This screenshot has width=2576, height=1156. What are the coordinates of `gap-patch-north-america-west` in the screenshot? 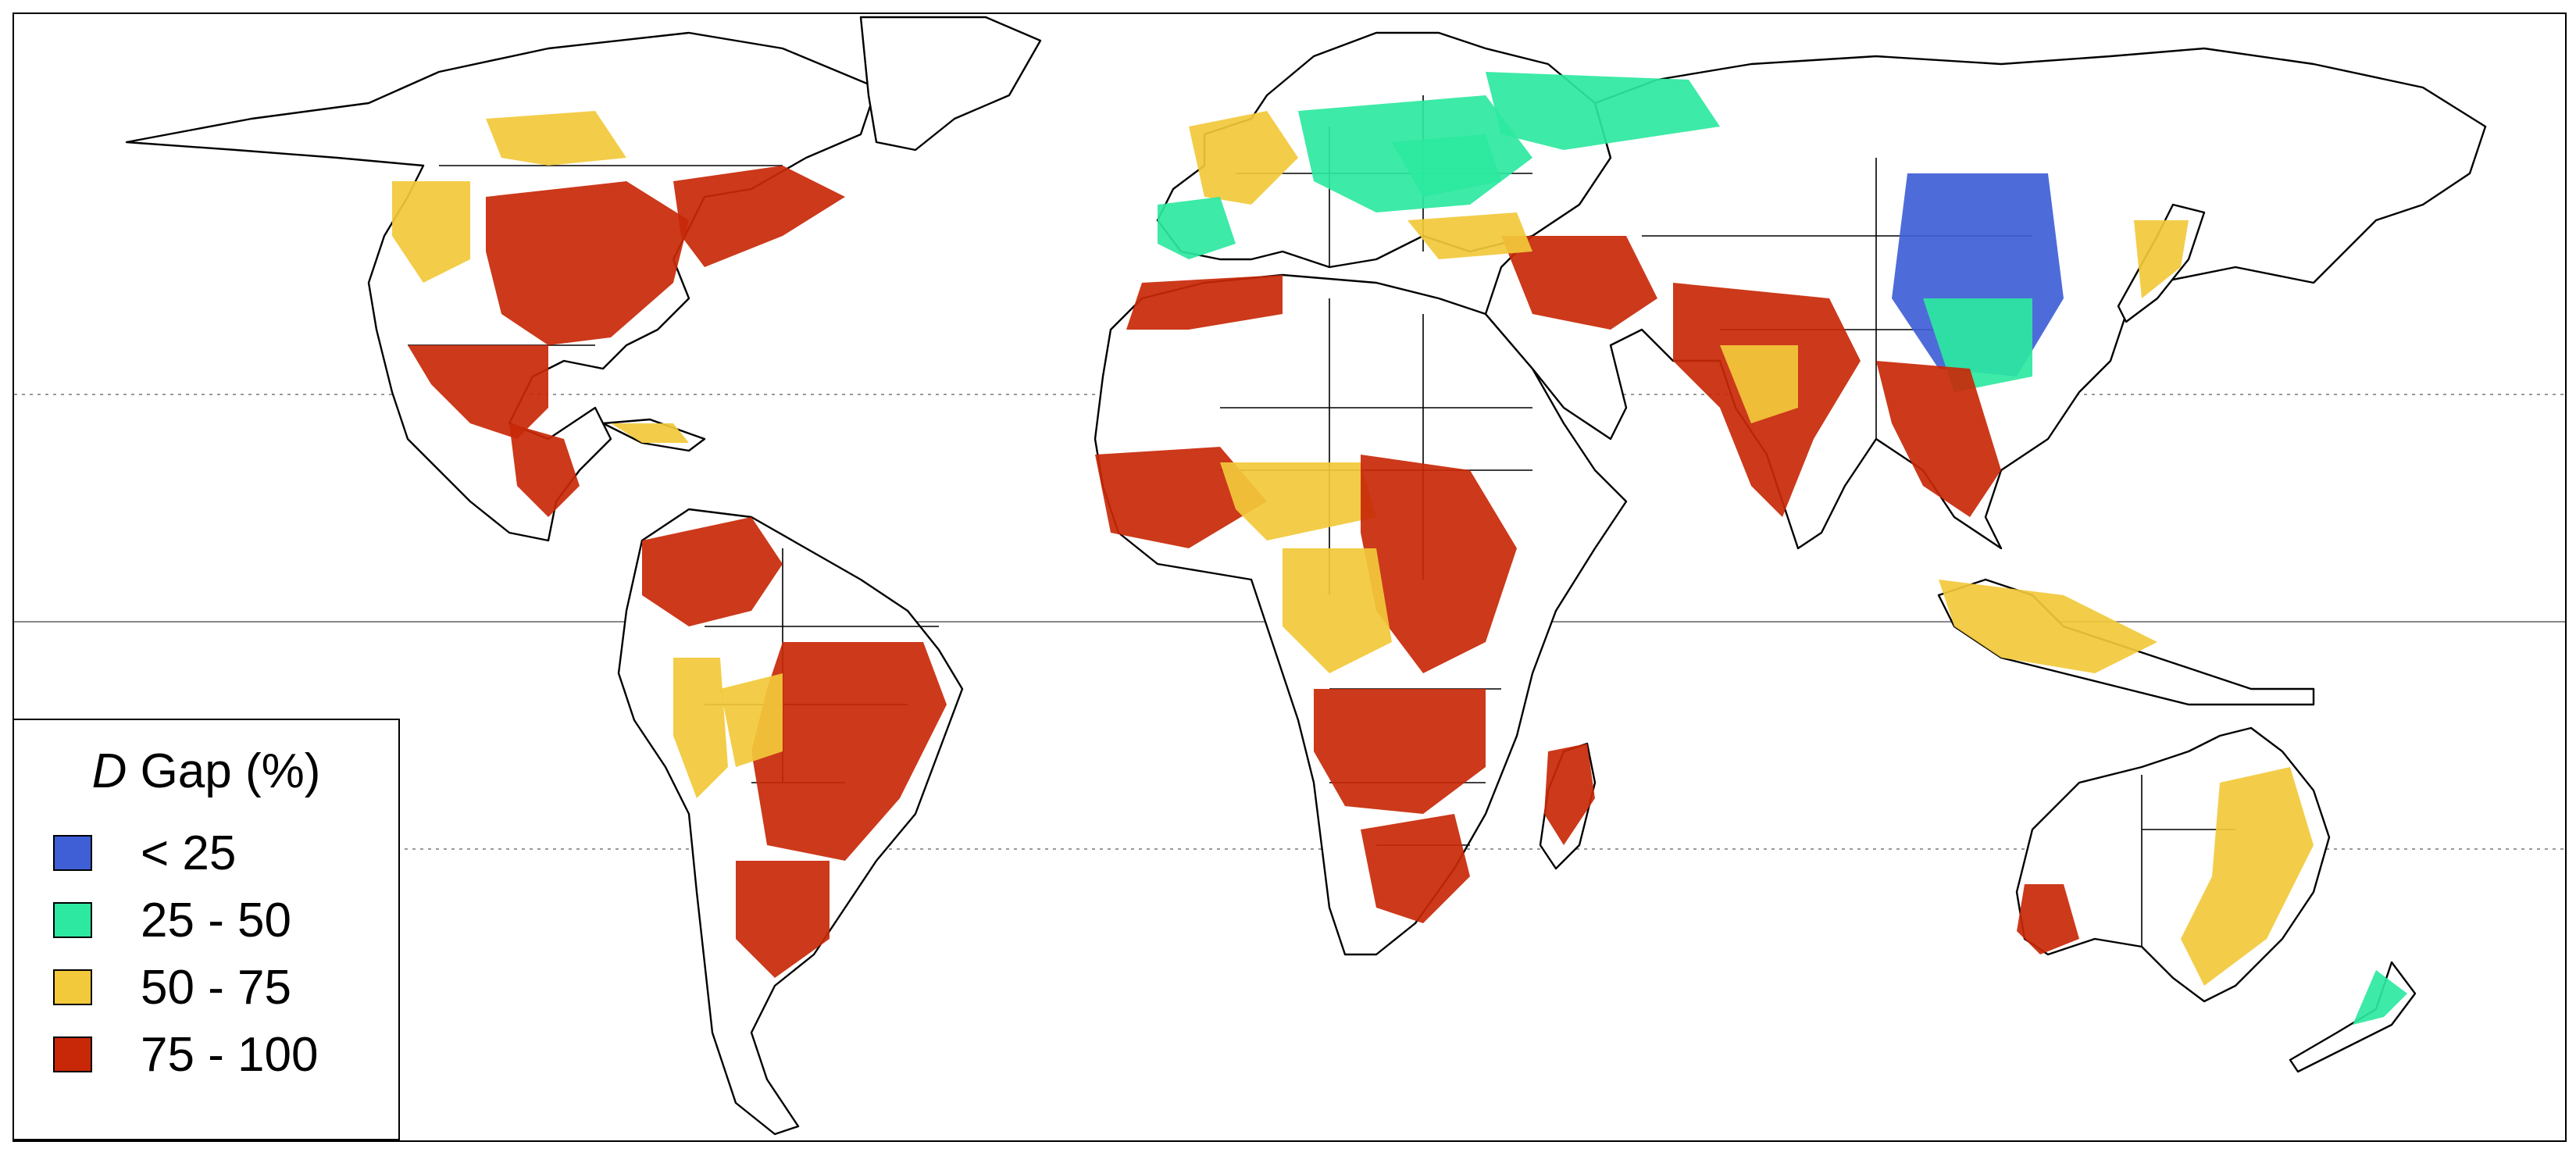 It's located at (431, 232).